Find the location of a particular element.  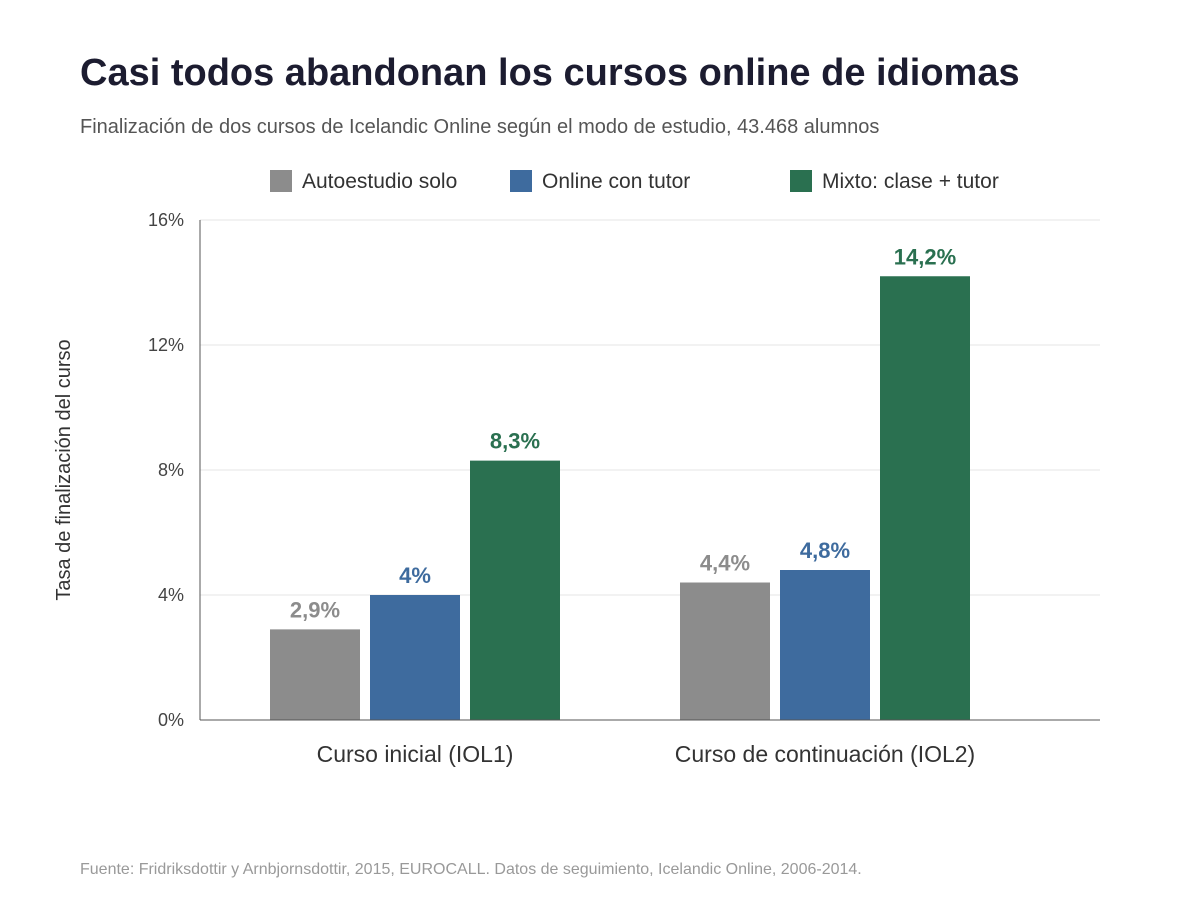

y-tick-label: 4% is located at coordinates (171, 595).